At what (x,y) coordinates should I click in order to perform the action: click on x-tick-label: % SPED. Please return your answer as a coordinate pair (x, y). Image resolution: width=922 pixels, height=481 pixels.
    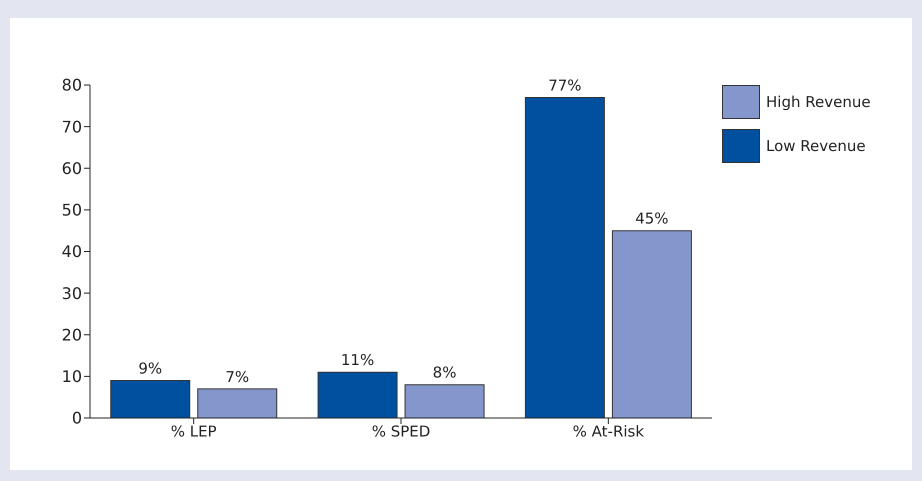
    Looking at the image, I should click on (401, 431).